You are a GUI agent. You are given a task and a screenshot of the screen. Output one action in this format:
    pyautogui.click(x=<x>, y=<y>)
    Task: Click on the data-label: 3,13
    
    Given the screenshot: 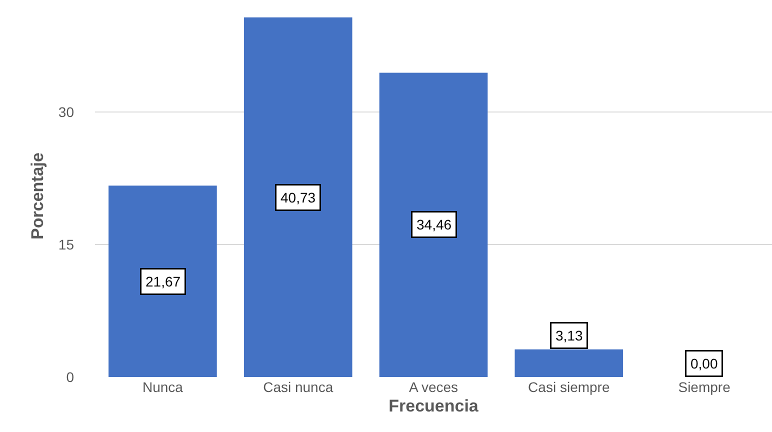 What is the action you would take?
    pyautogui.click(x=569, y=336)
    